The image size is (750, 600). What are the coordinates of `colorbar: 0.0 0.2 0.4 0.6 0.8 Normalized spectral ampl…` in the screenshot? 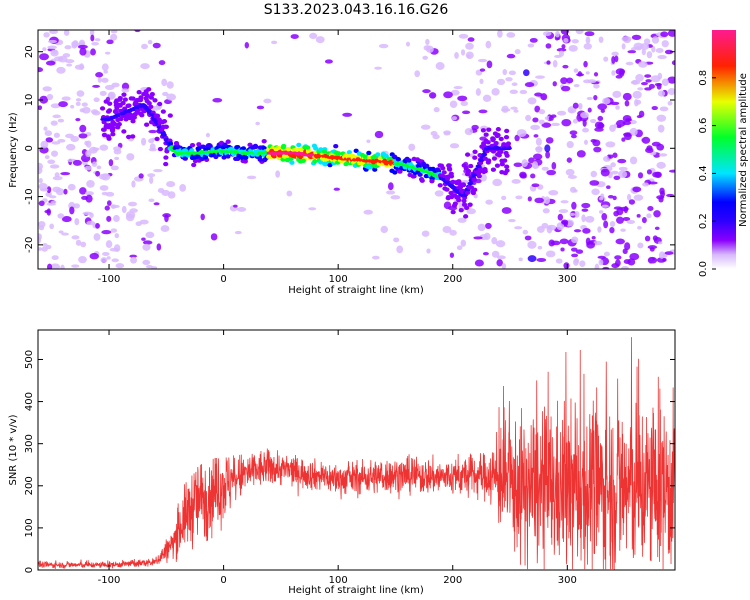 It's located at (723, 153).